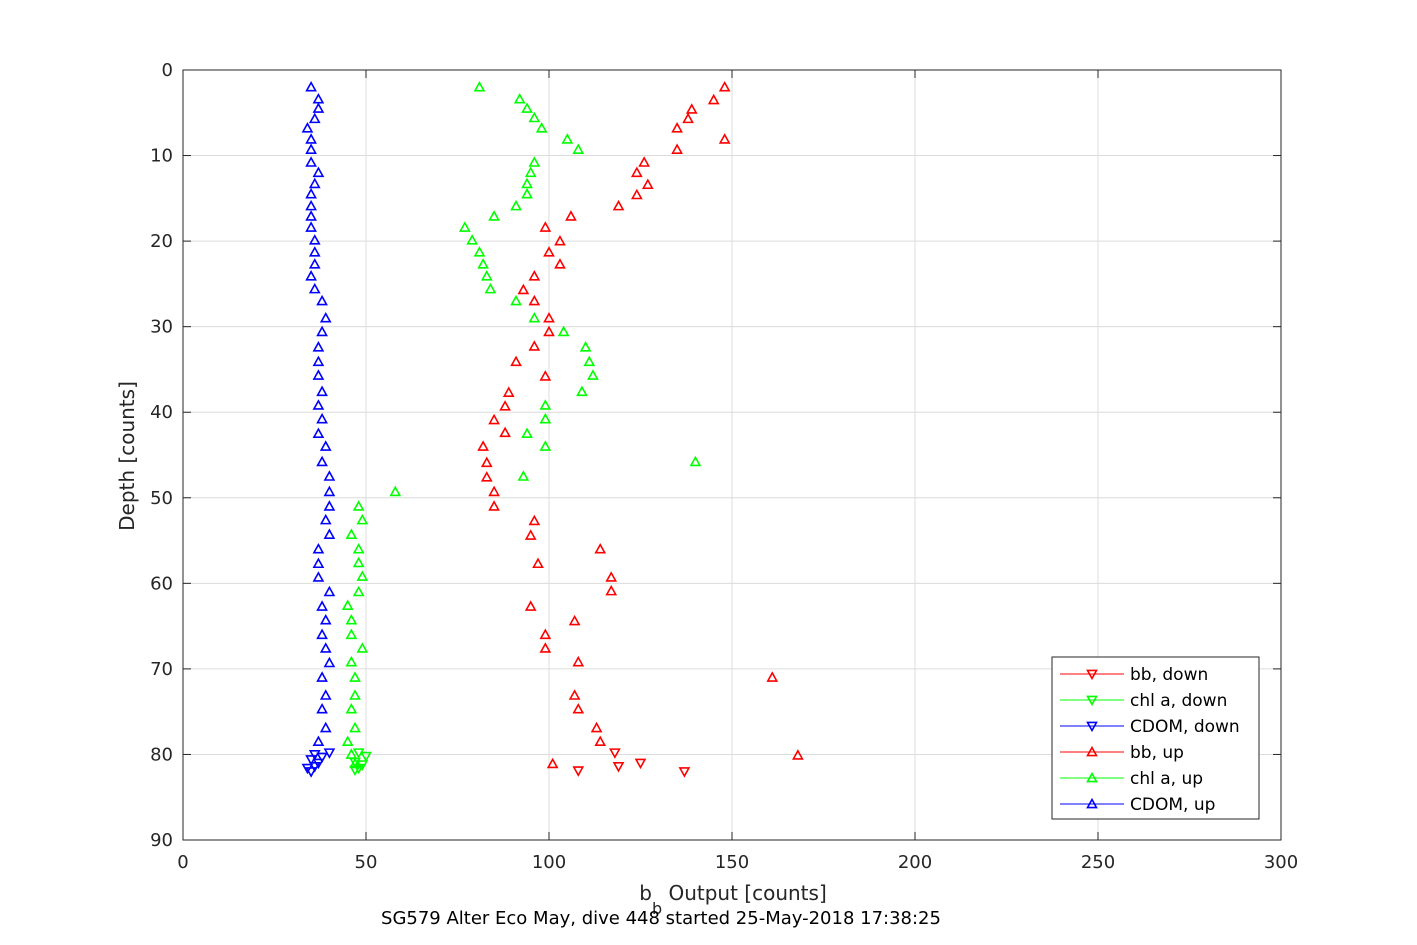 The image size is (1417, 945). Describe the element at coordinates (167, 70) in the screenshot. I see `y-tick-label: 0` at that location.